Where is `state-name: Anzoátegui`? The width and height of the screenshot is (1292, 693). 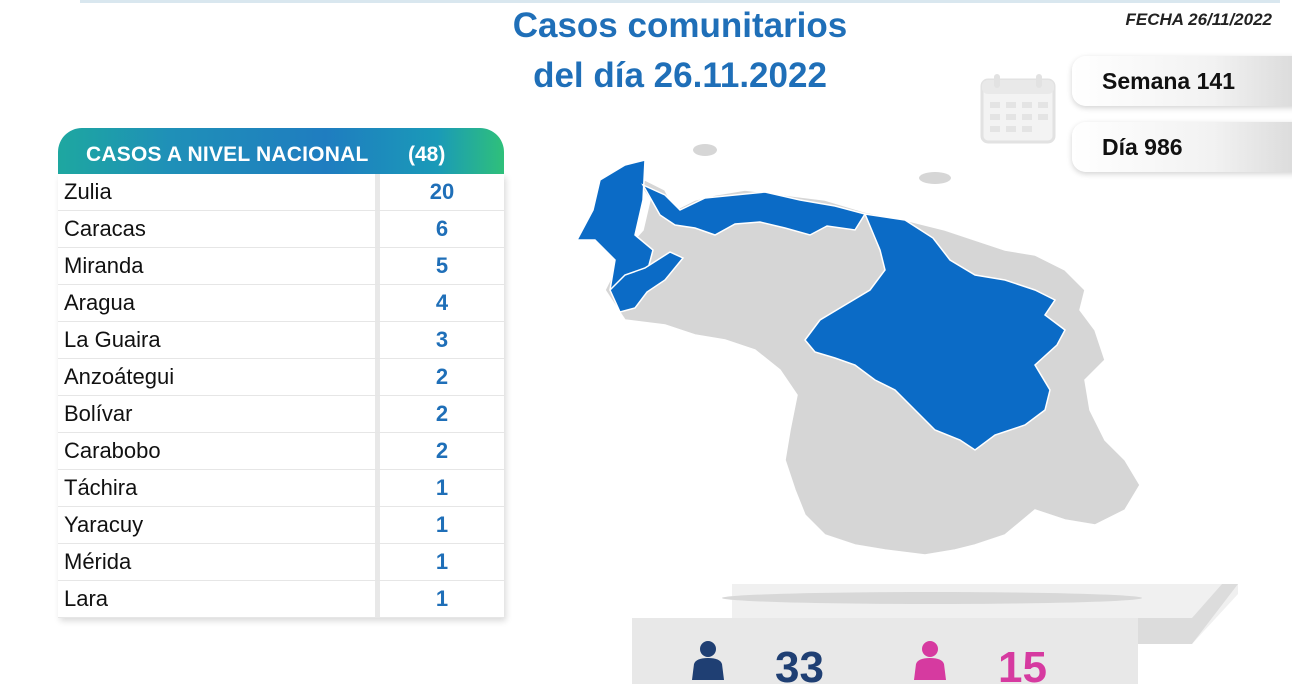
state-name: Anzoátegui is located at coordinates (219, 377).